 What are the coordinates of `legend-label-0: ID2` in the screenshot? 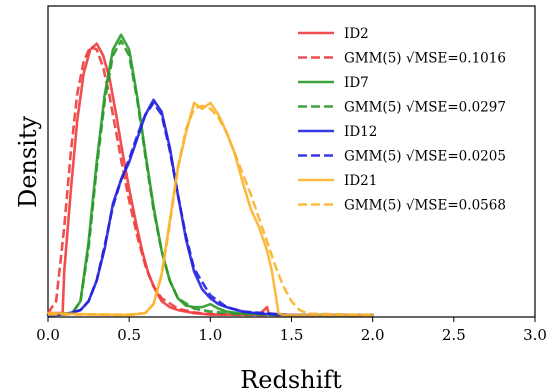 It's located at (356, 34).